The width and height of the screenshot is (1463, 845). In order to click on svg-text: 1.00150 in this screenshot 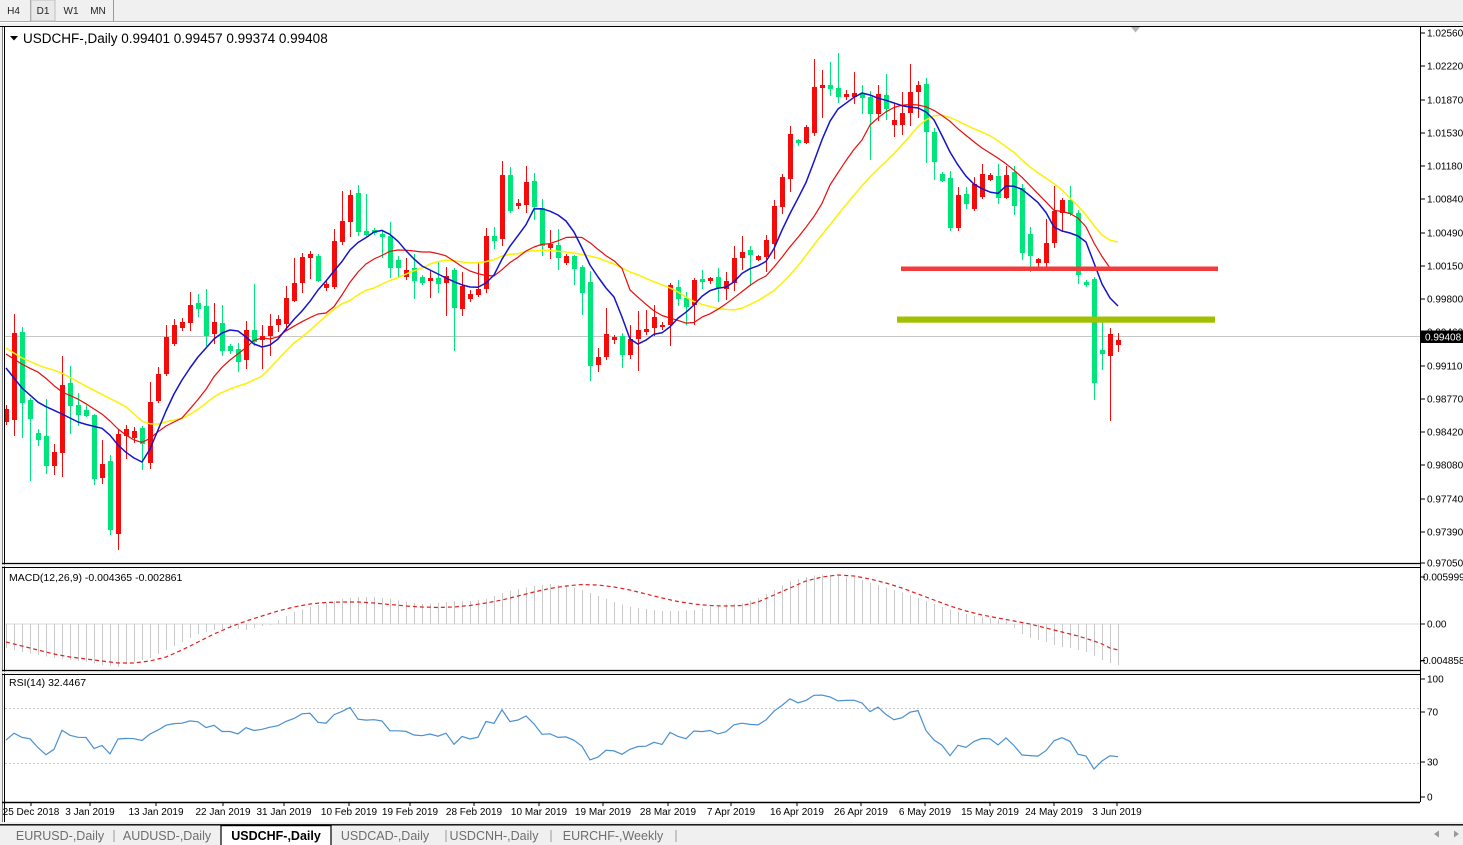, I will do `click(1445, 267)`.